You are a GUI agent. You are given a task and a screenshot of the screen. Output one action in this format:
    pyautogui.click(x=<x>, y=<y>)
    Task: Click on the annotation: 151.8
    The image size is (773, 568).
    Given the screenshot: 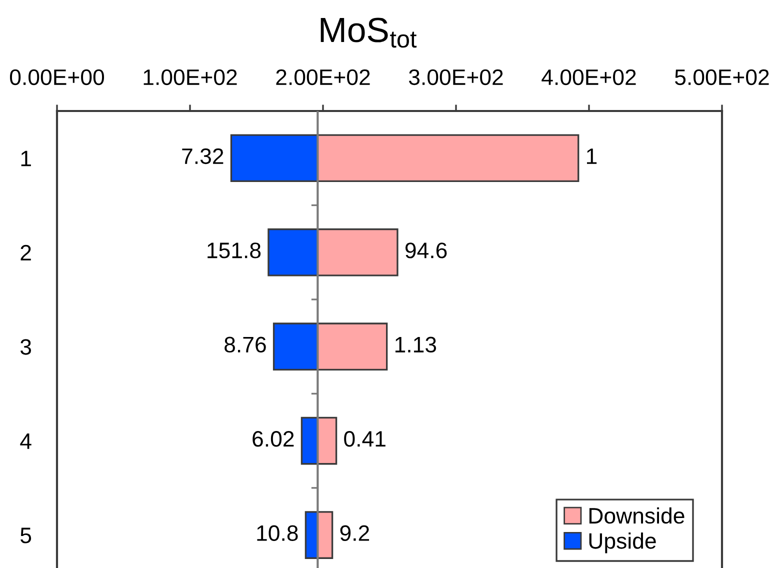 What is the action you would take?
    pyautogui.click(x=234, y=250)
    